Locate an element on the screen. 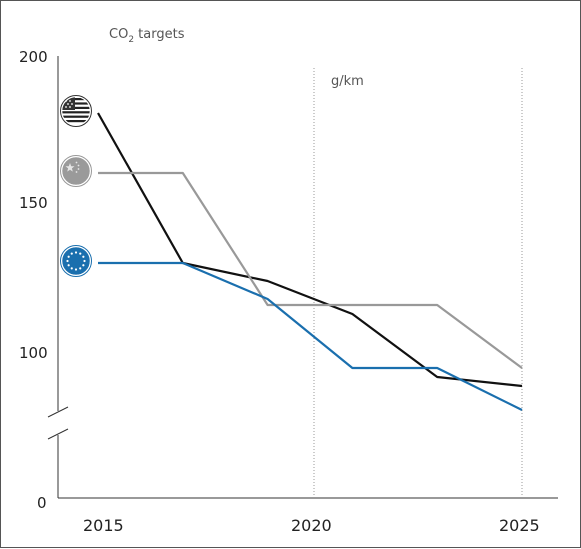  y-tick-label: 100 is located at coordinates (33, 353).